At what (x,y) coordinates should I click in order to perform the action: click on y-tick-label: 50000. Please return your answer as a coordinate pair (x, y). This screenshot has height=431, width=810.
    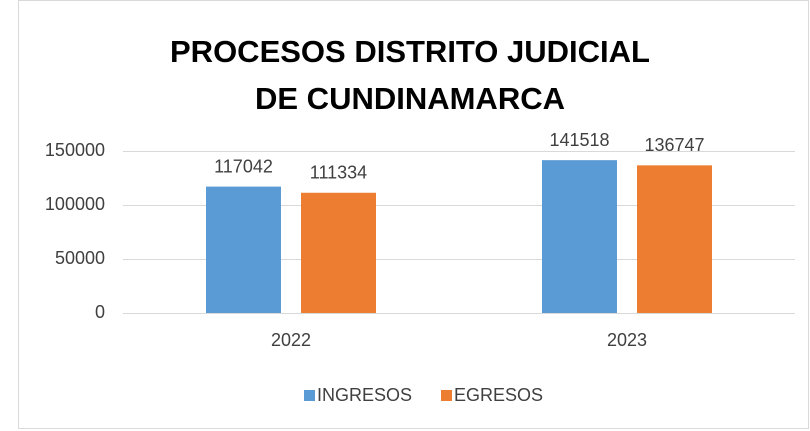
    Looking at the image, I should click on (80, 258).